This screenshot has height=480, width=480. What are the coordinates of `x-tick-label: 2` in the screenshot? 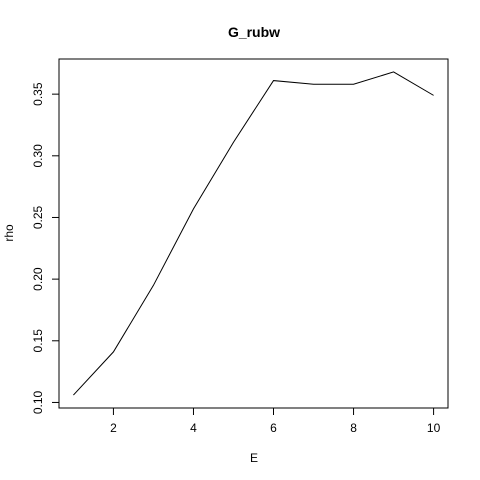 It's located at (113, 428).